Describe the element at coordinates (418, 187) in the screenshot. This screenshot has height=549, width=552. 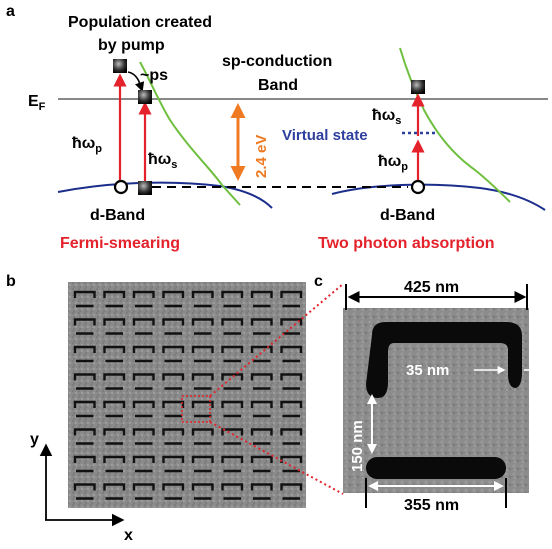
I see `hole-right` at that location.